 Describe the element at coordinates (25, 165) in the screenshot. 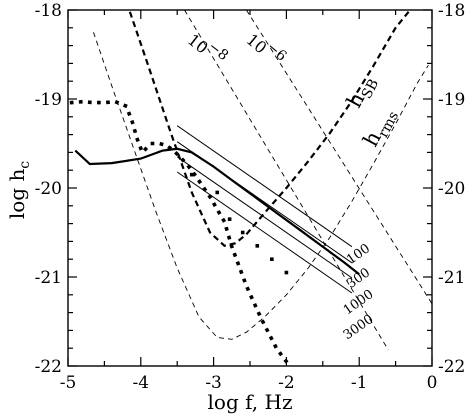

I see `y-axis-title-sub: c` at that location.